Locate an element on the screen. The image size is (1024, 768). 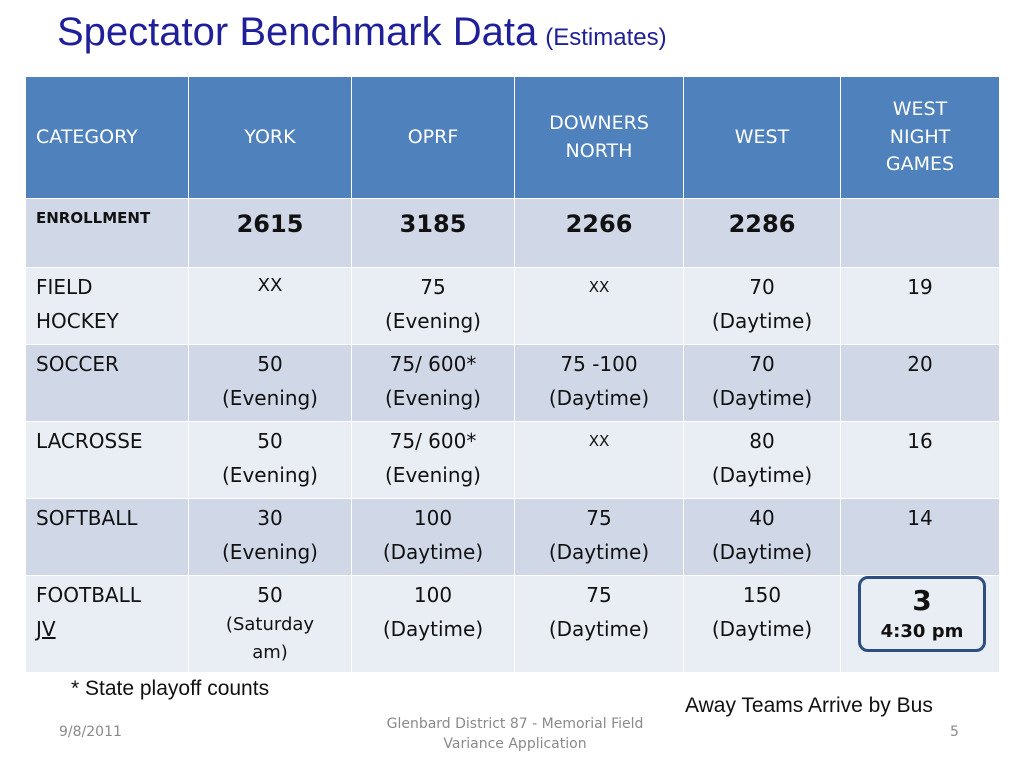
enrollment-label: ENROLLMENT is located at coordinates (107, 233).